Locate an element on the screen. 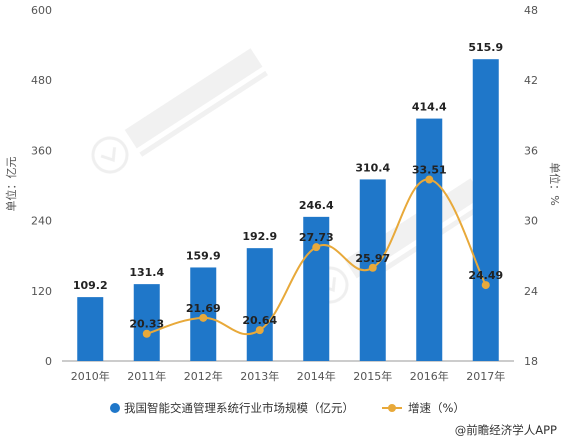 The height and width of the screenshot is (442, 564). bar-value-label: 246.4 is located at coordinates (316, 205).